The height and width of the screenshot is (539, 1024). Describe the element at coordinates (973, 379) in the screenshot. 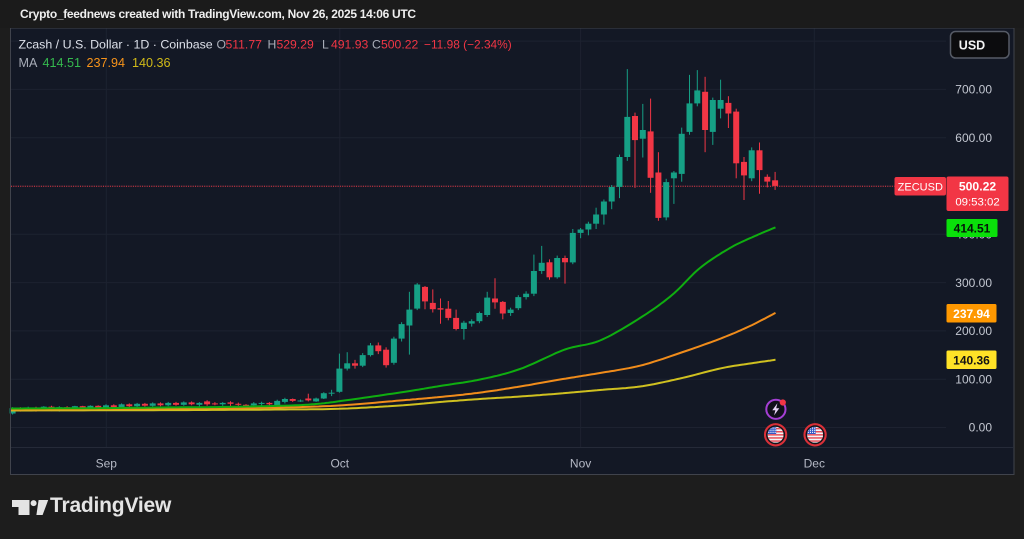

I see `svg-text: 100.00` at that location.